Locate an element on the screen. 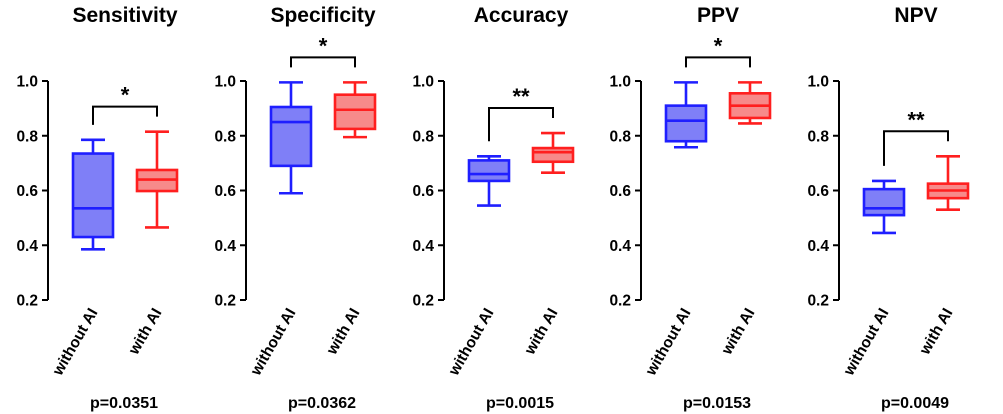 Image resolution: width=1003 pixels, height=414 pixels. p-value: p=0.0351 is located at coordinates (124, 403).